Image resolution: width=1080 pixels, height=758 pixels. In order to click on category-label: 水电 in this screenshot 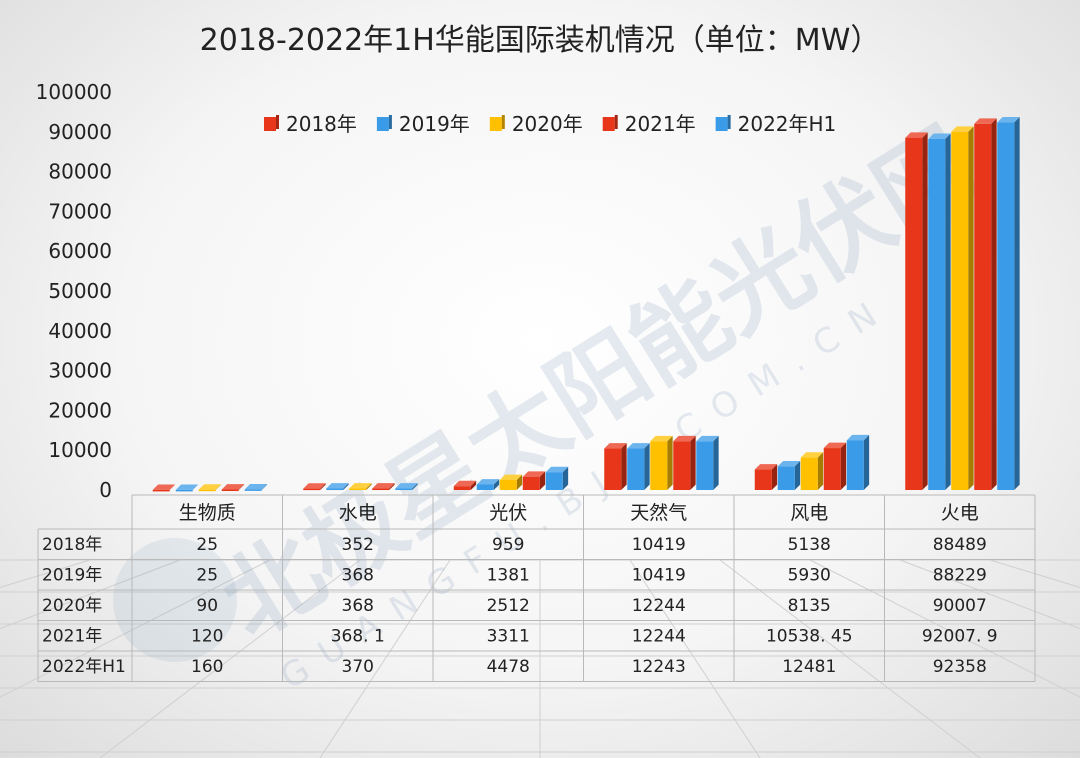, I will do `click(358, 513)`.